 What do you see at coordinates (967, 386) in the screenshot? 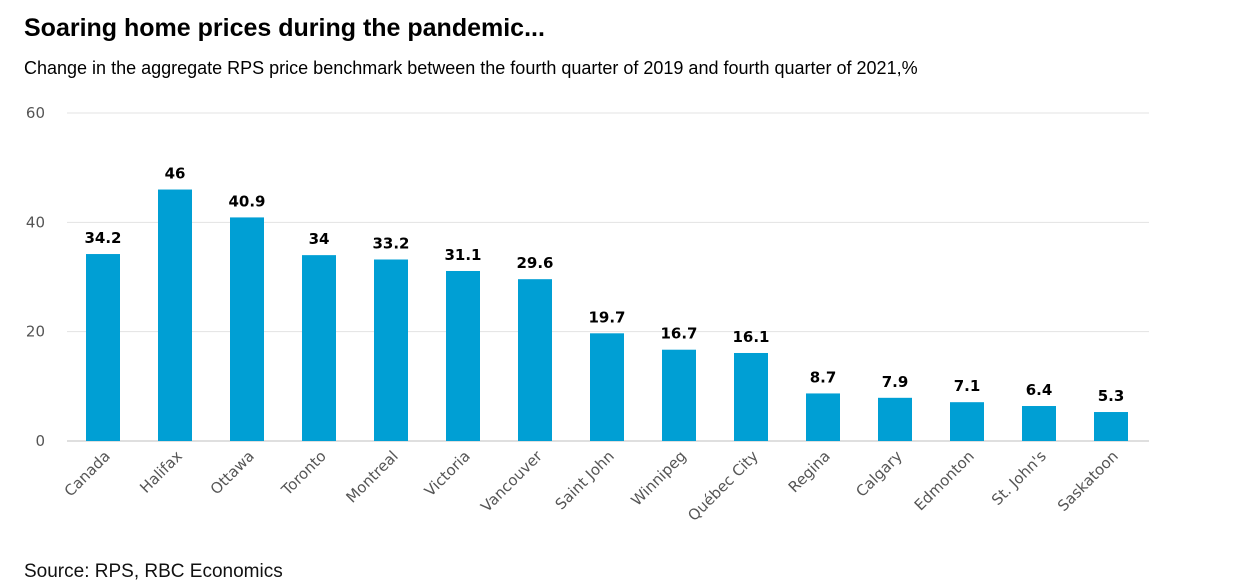
I see `data-label: 7.1` at bounding box center [967, 386].